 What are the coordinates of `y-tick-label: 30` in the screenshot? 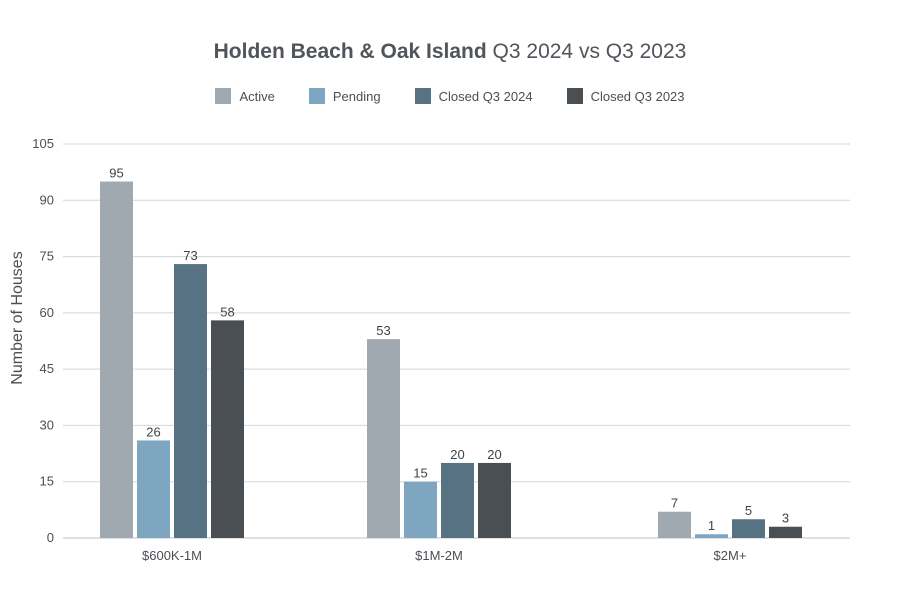 It's located at (47, 424).